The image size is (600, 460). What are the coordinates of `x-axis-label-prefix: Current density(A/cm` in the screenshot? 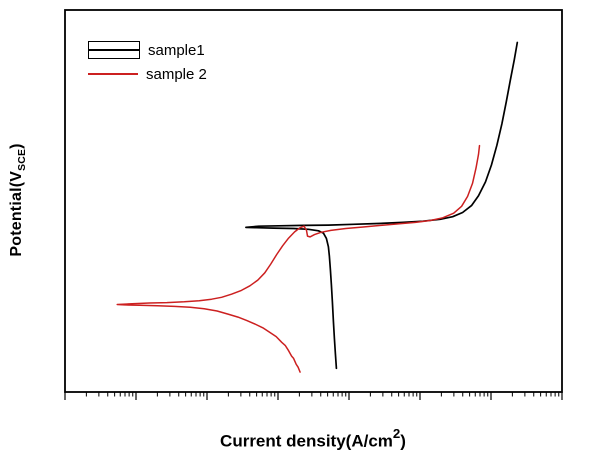 It's located at (306, 441).